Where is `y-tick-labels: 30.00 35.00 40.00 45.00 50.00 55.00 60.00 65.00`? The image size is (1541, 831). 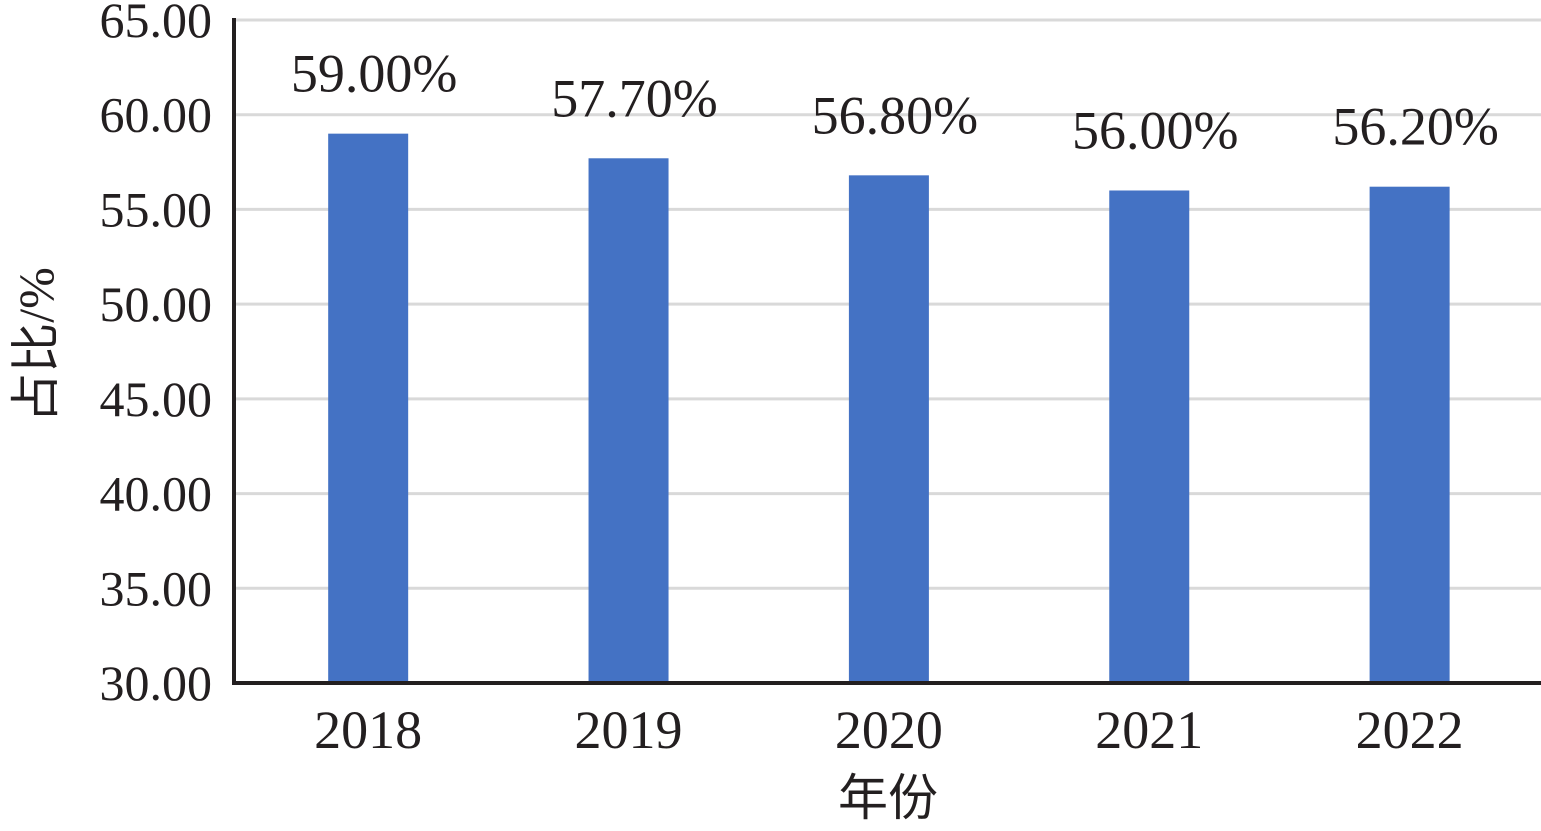
y-tick-labels: 30.00 35.00 40.00 45.00 50.00 55.00 60.00 65.00 is located at coordinates (156, 355).